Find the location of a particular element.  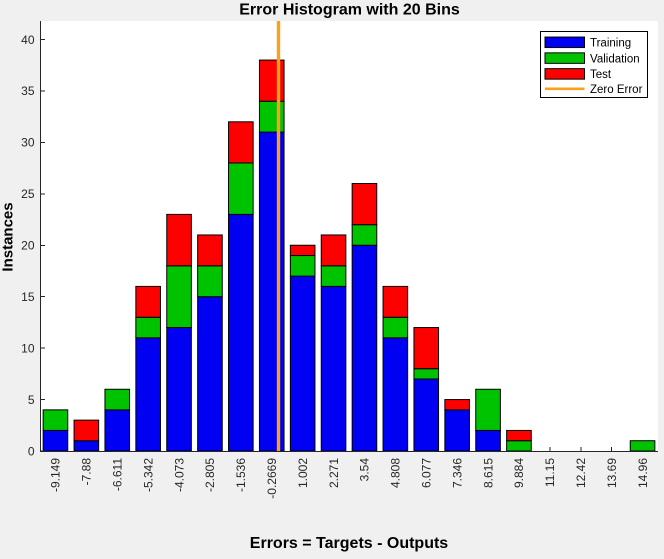

svg-text: 13.69 is located at coordinates (612, 473).